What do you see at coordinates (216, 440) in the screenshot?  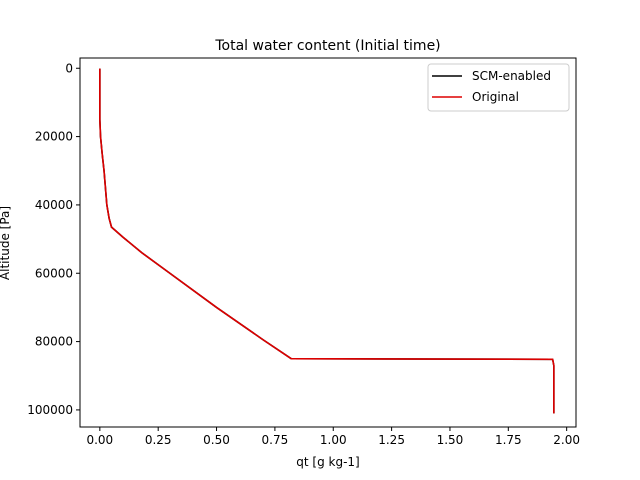 I see `x-tick-label: 0.50` at bounding box center [216, 440].